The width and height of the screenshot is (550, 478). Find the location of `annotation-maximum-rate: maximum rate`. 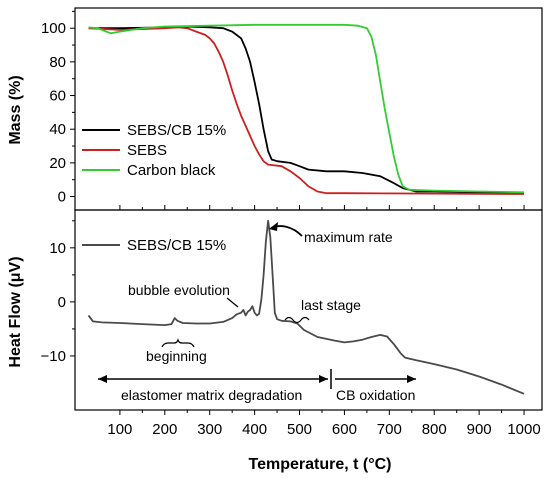

annotation-maximum-rate: maximum rate is located at coordinates (348, 237).